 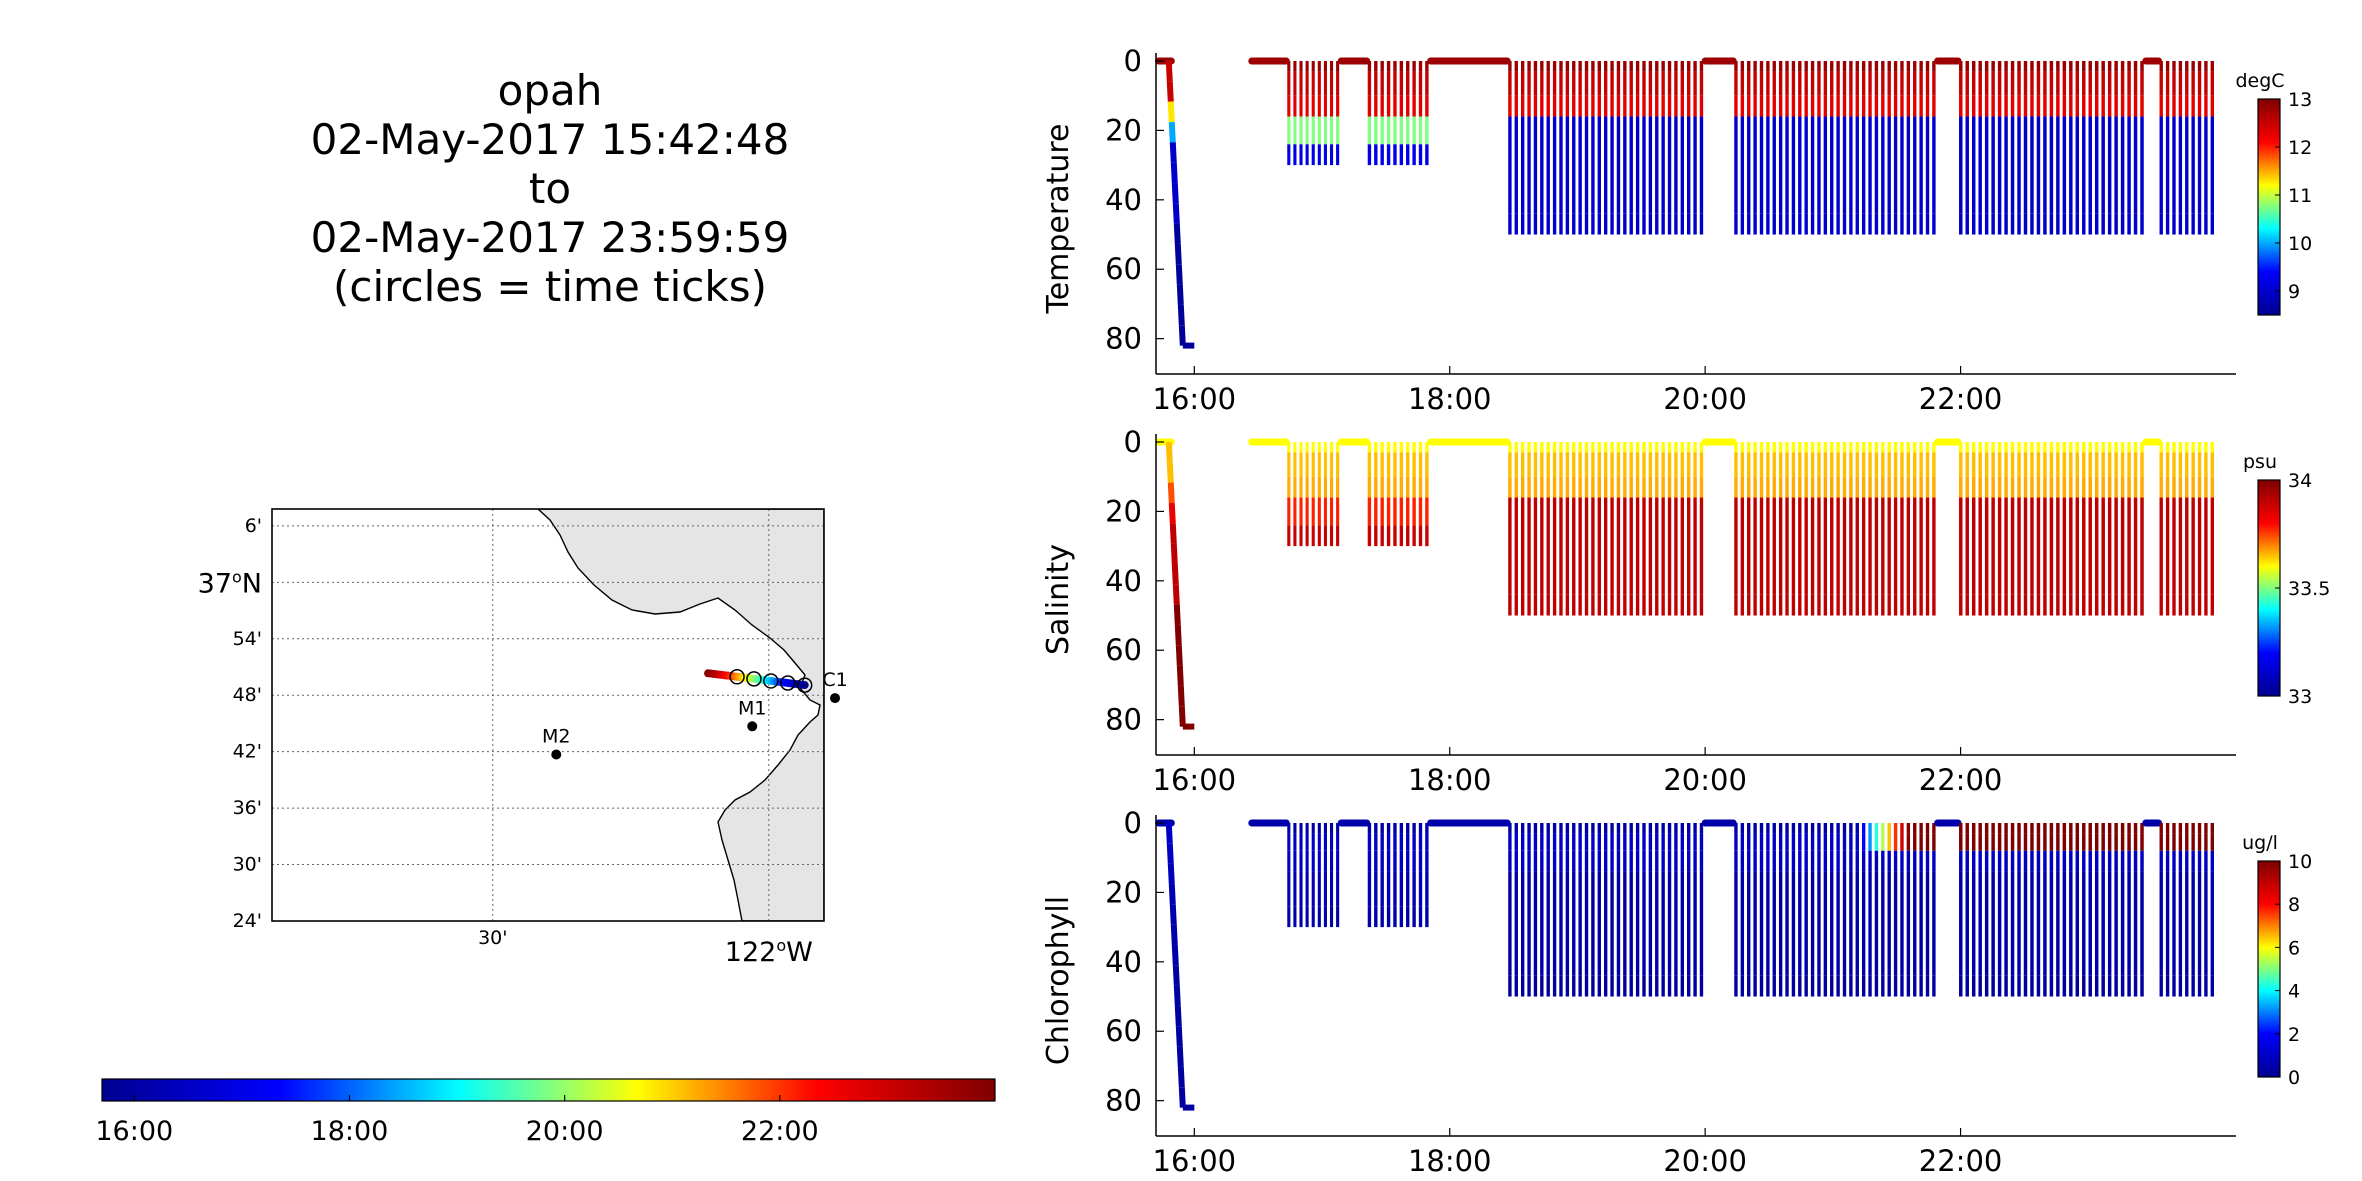 What do you see at coordinates (2269, 969) in the screenshot?
I see `chlorophyll-colorbar` at bounding box center [2269, 969].